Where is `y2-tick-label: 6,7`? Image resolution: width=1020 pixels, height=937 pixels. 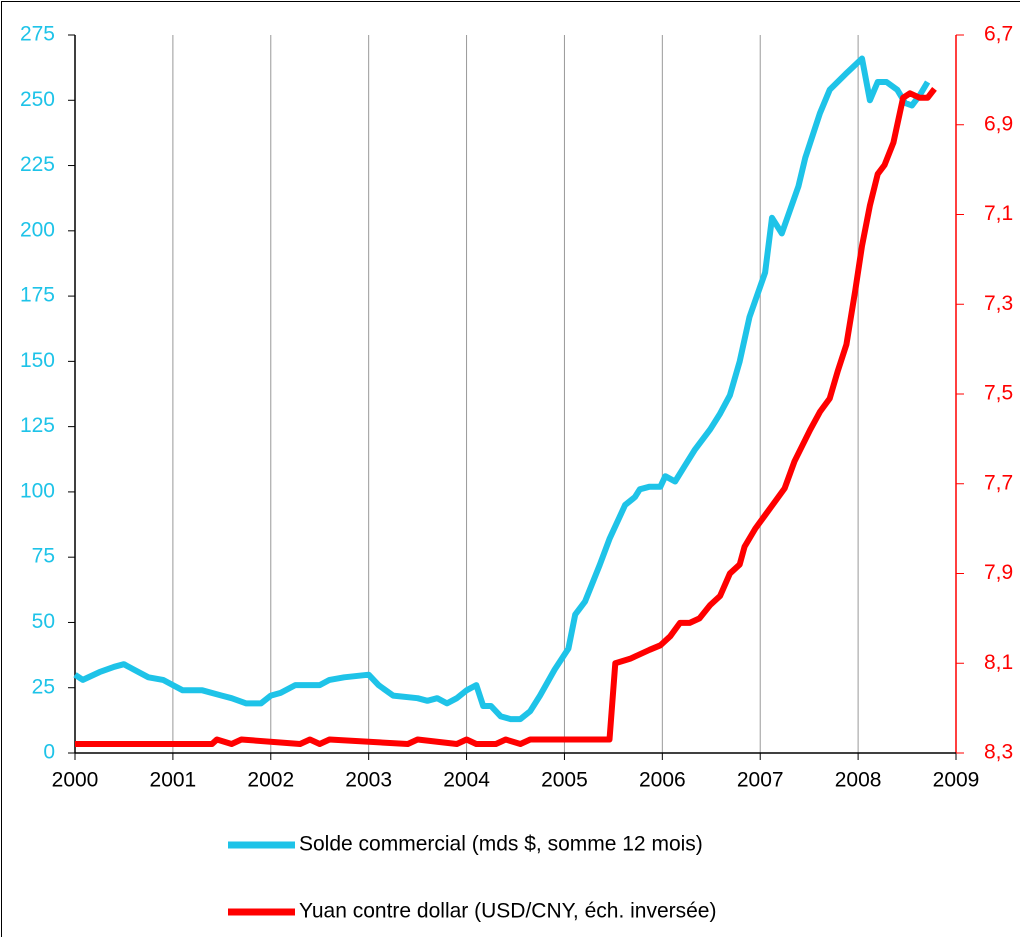
y2-tick-label: 6,7 is located at coordinates (998, 34).